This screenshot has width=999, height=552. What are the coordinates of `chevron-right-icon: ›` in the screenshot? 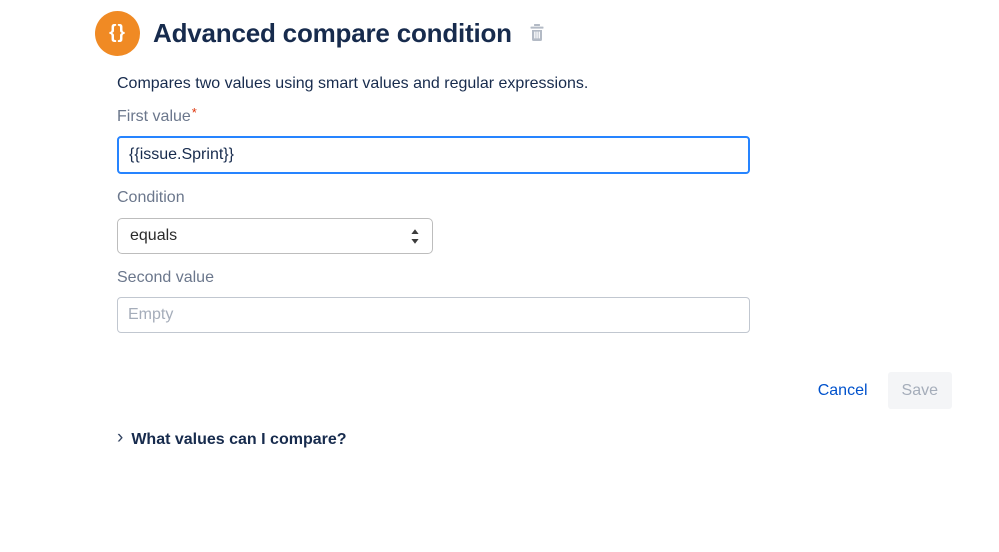 It's located at (120, 437).